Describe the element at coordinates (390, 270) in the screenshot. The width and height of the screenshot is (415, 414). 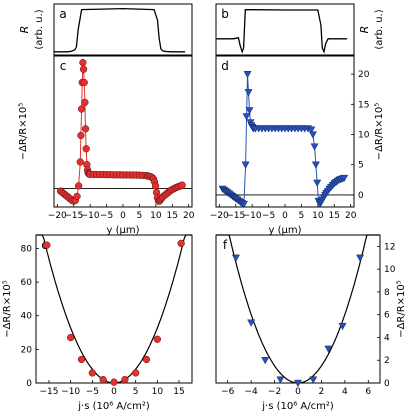
I see `y-tick-label: 10` at that location.